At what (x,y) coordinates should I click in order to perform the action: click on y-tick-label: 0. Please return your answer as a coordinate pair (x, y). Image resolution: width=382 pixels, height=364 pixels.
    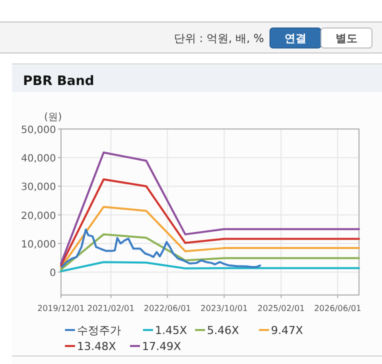
    Looking at the image, I should click on (53, 274).